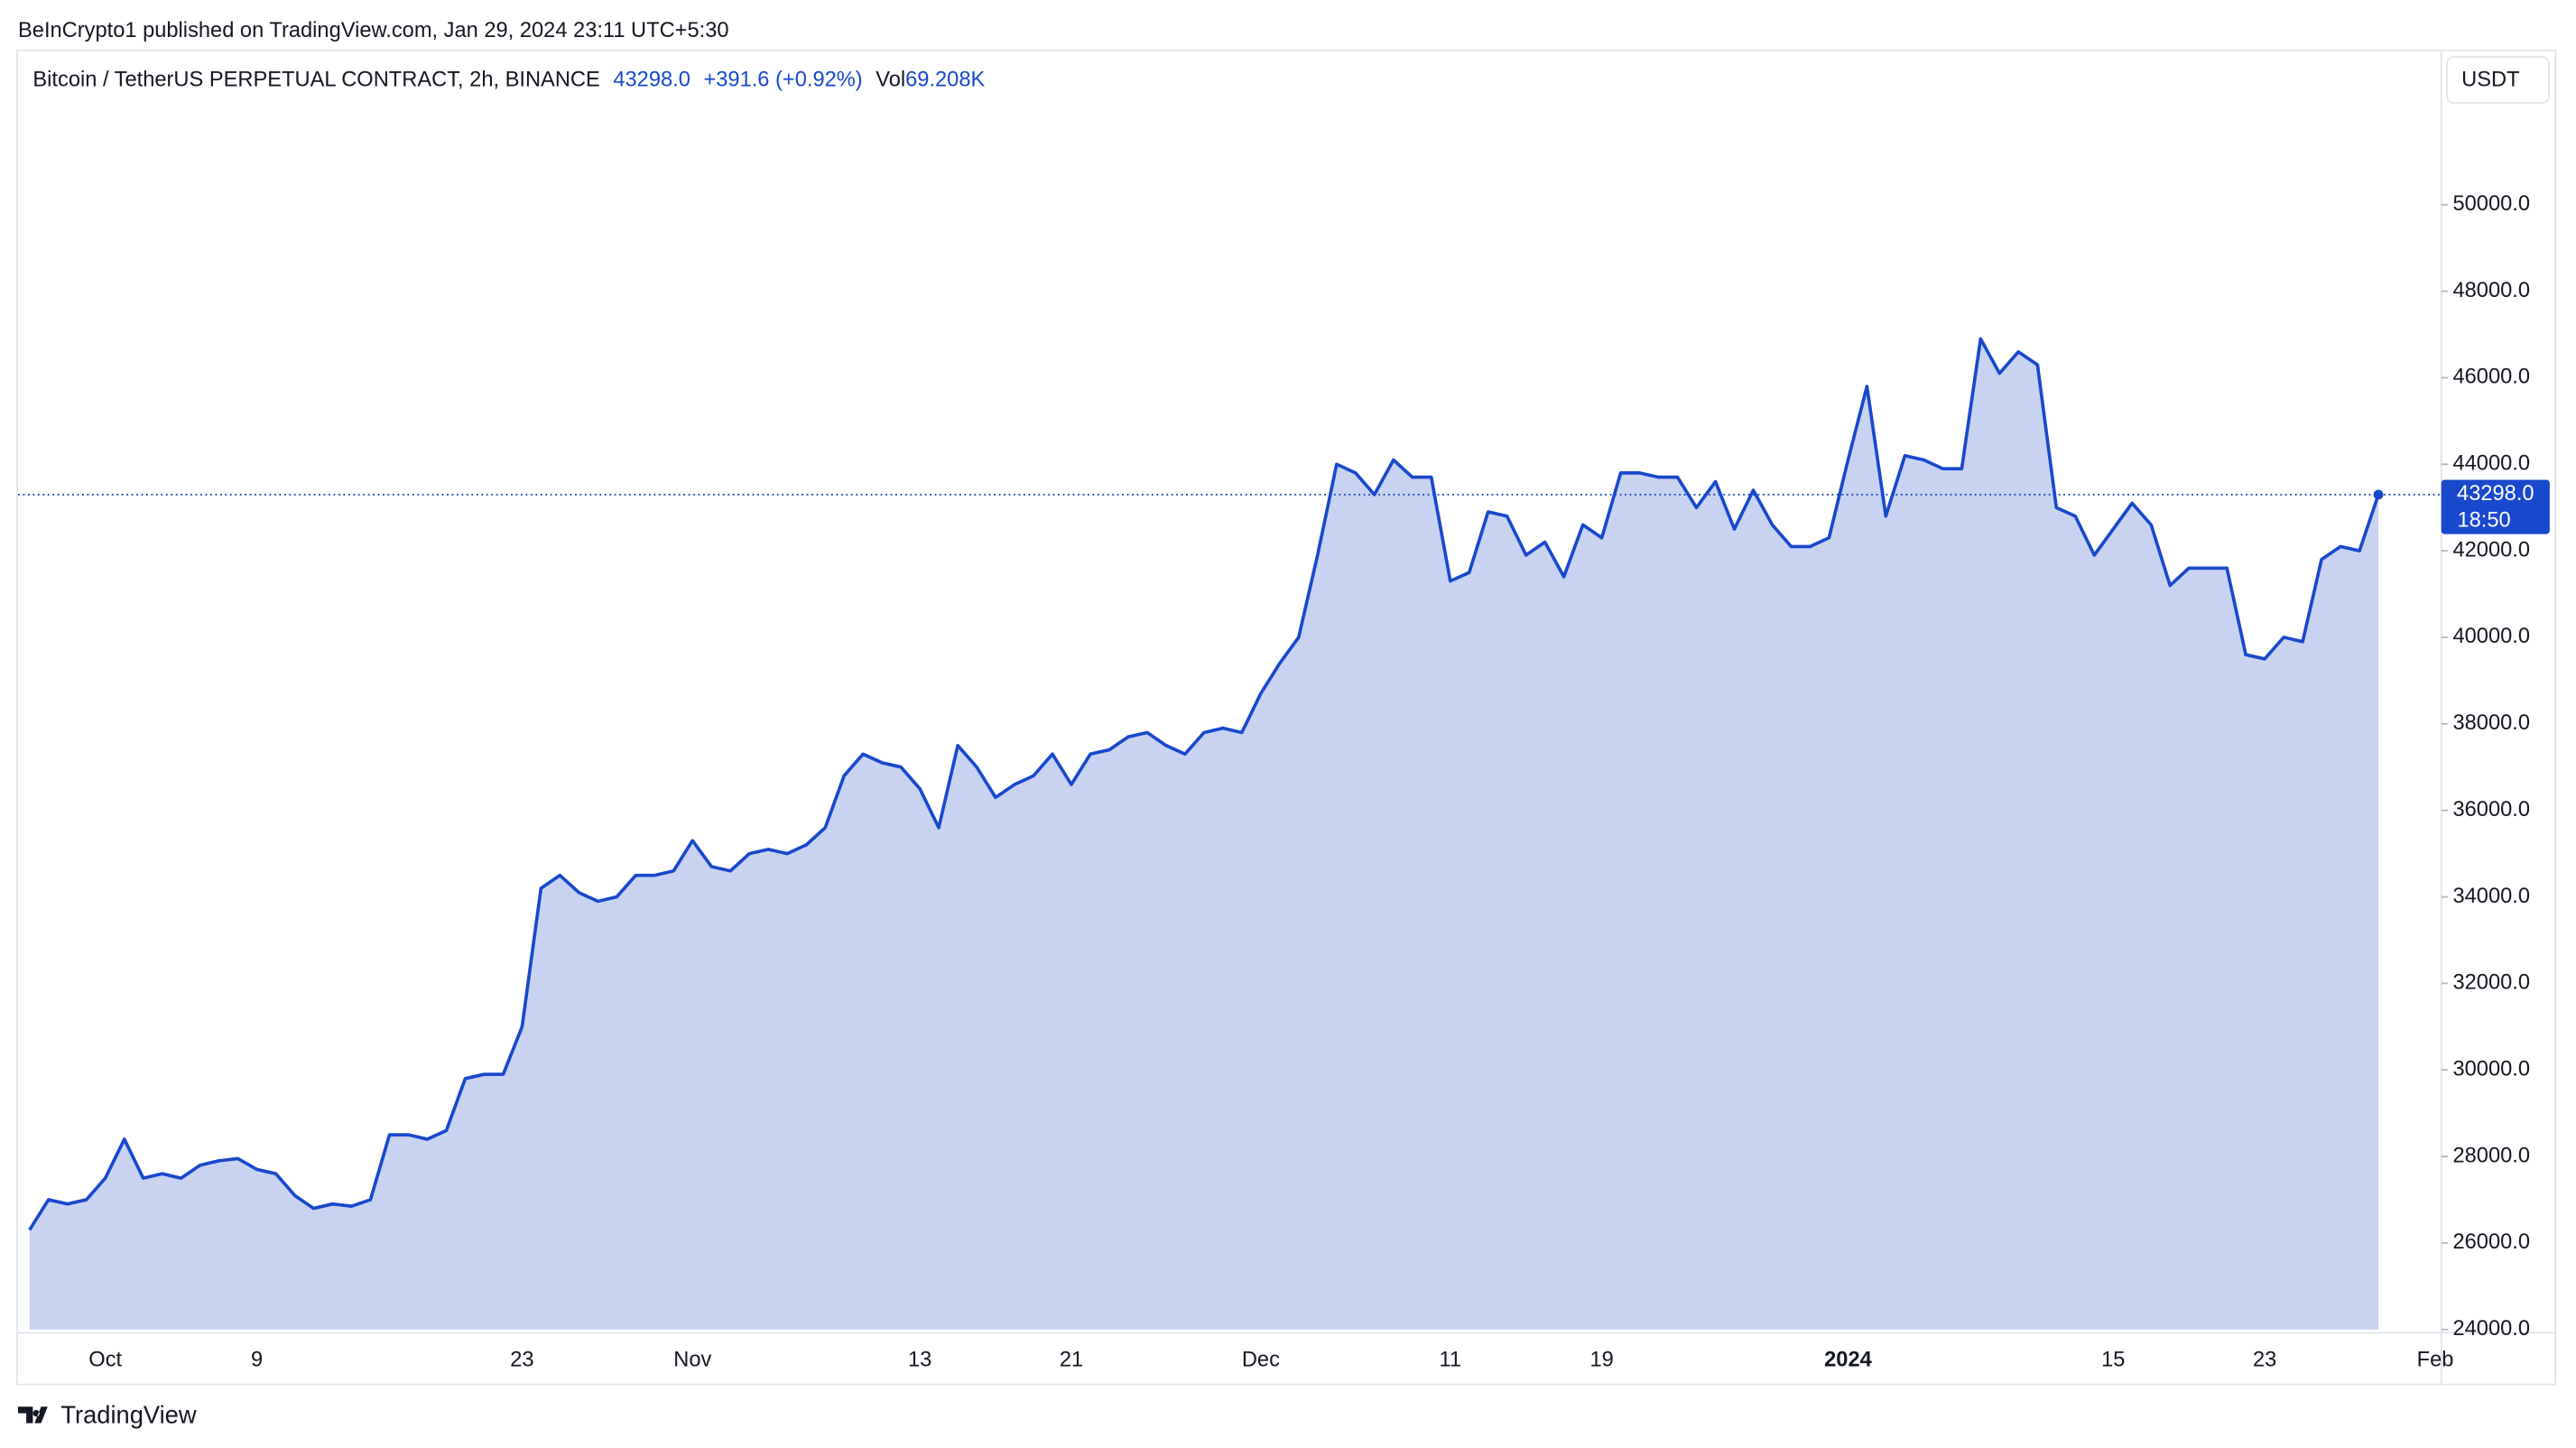 The width and height of the screenshot is (2576, 1448). What do you see at coordinates (2491, 377) in the screenshot?
I see `y-tick-label: 46000.0` at bounding box center [2491, 377].